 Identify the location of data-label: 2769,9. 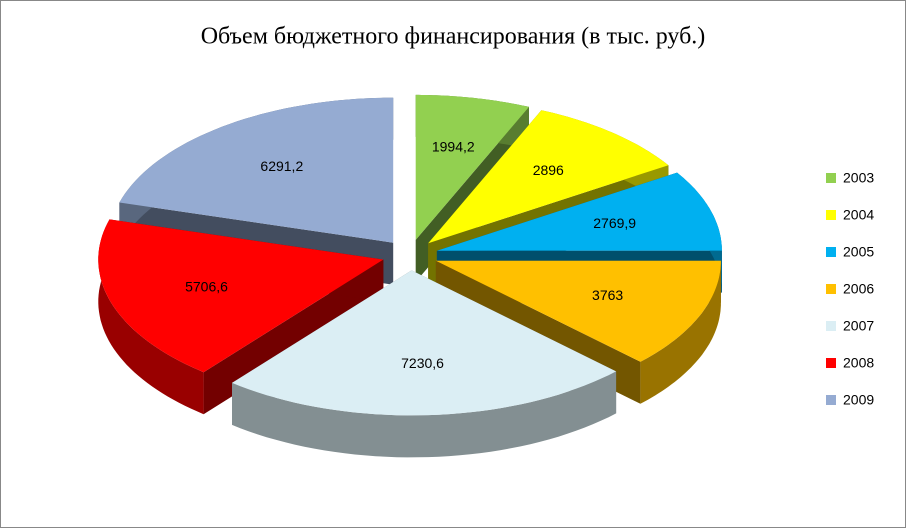
(614, 223).